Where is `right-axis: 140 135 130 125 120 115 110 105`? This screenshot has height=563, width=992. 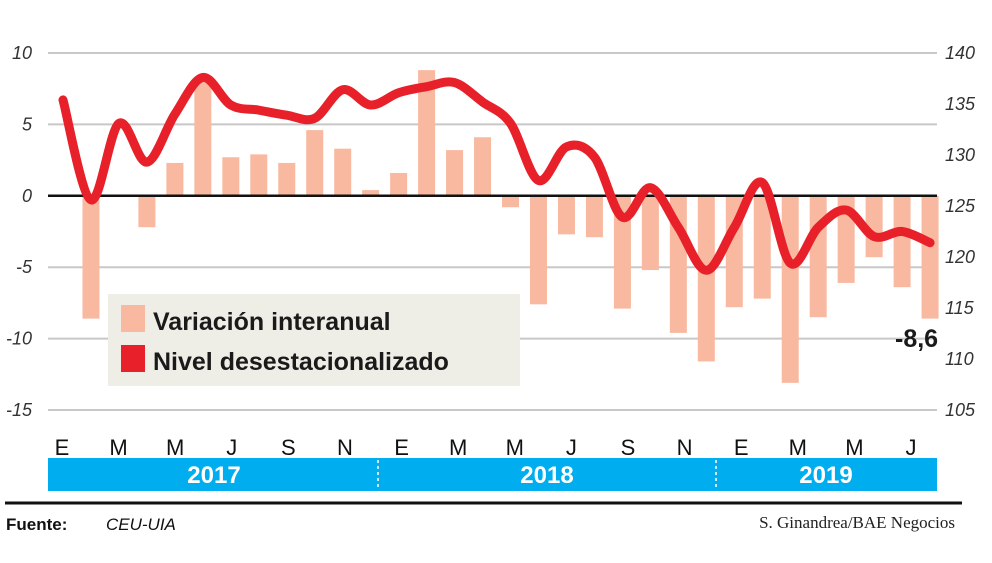
right-axis: 140 135 130 125 120 115 110 105 is located at coordinates (960, 231).